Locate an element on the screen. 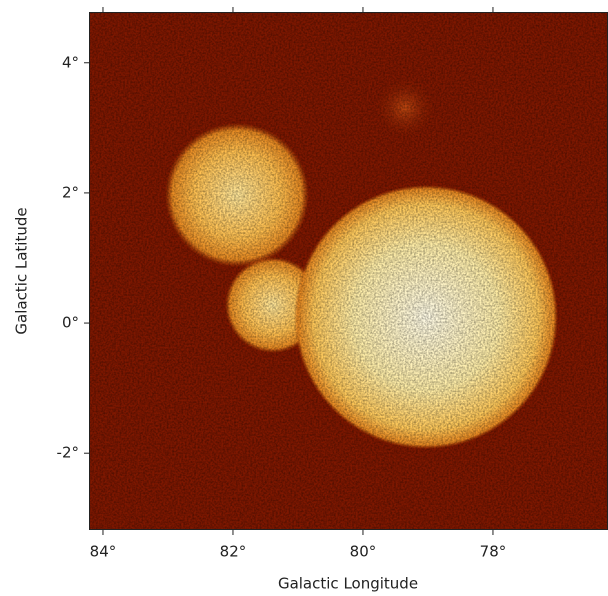 This screenshot has height=596, width=608. y-tick-label: 2° is located at coordinates (70, 192).